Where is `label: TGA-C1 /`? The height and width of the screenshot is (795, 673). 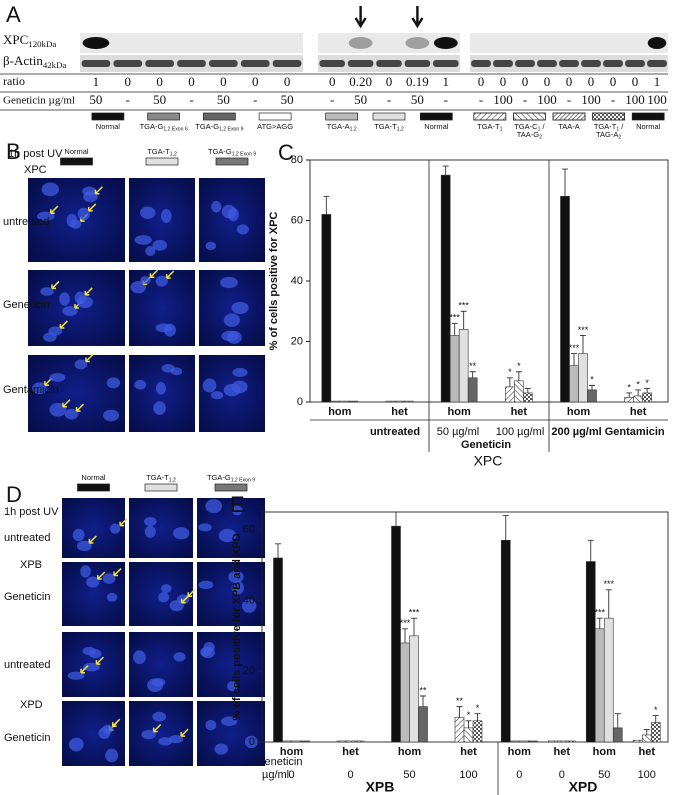 label: TGA-C1 / is located at coordinates (529, 127).